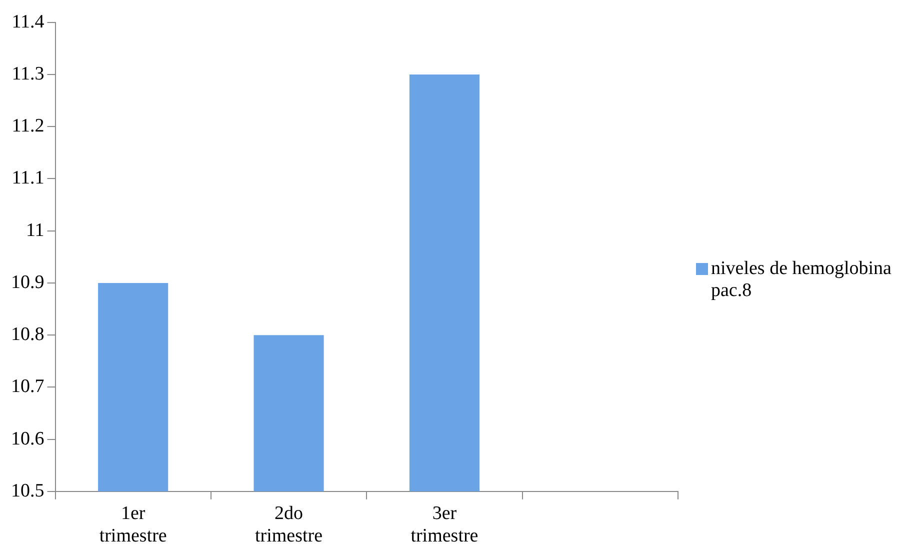 This screenshot has width=903, height=559. What do you see at coordinates (444, 524) in the screenshot?
I see `x-tick-label: 3er trimestre` at bounding box center [444, 524].